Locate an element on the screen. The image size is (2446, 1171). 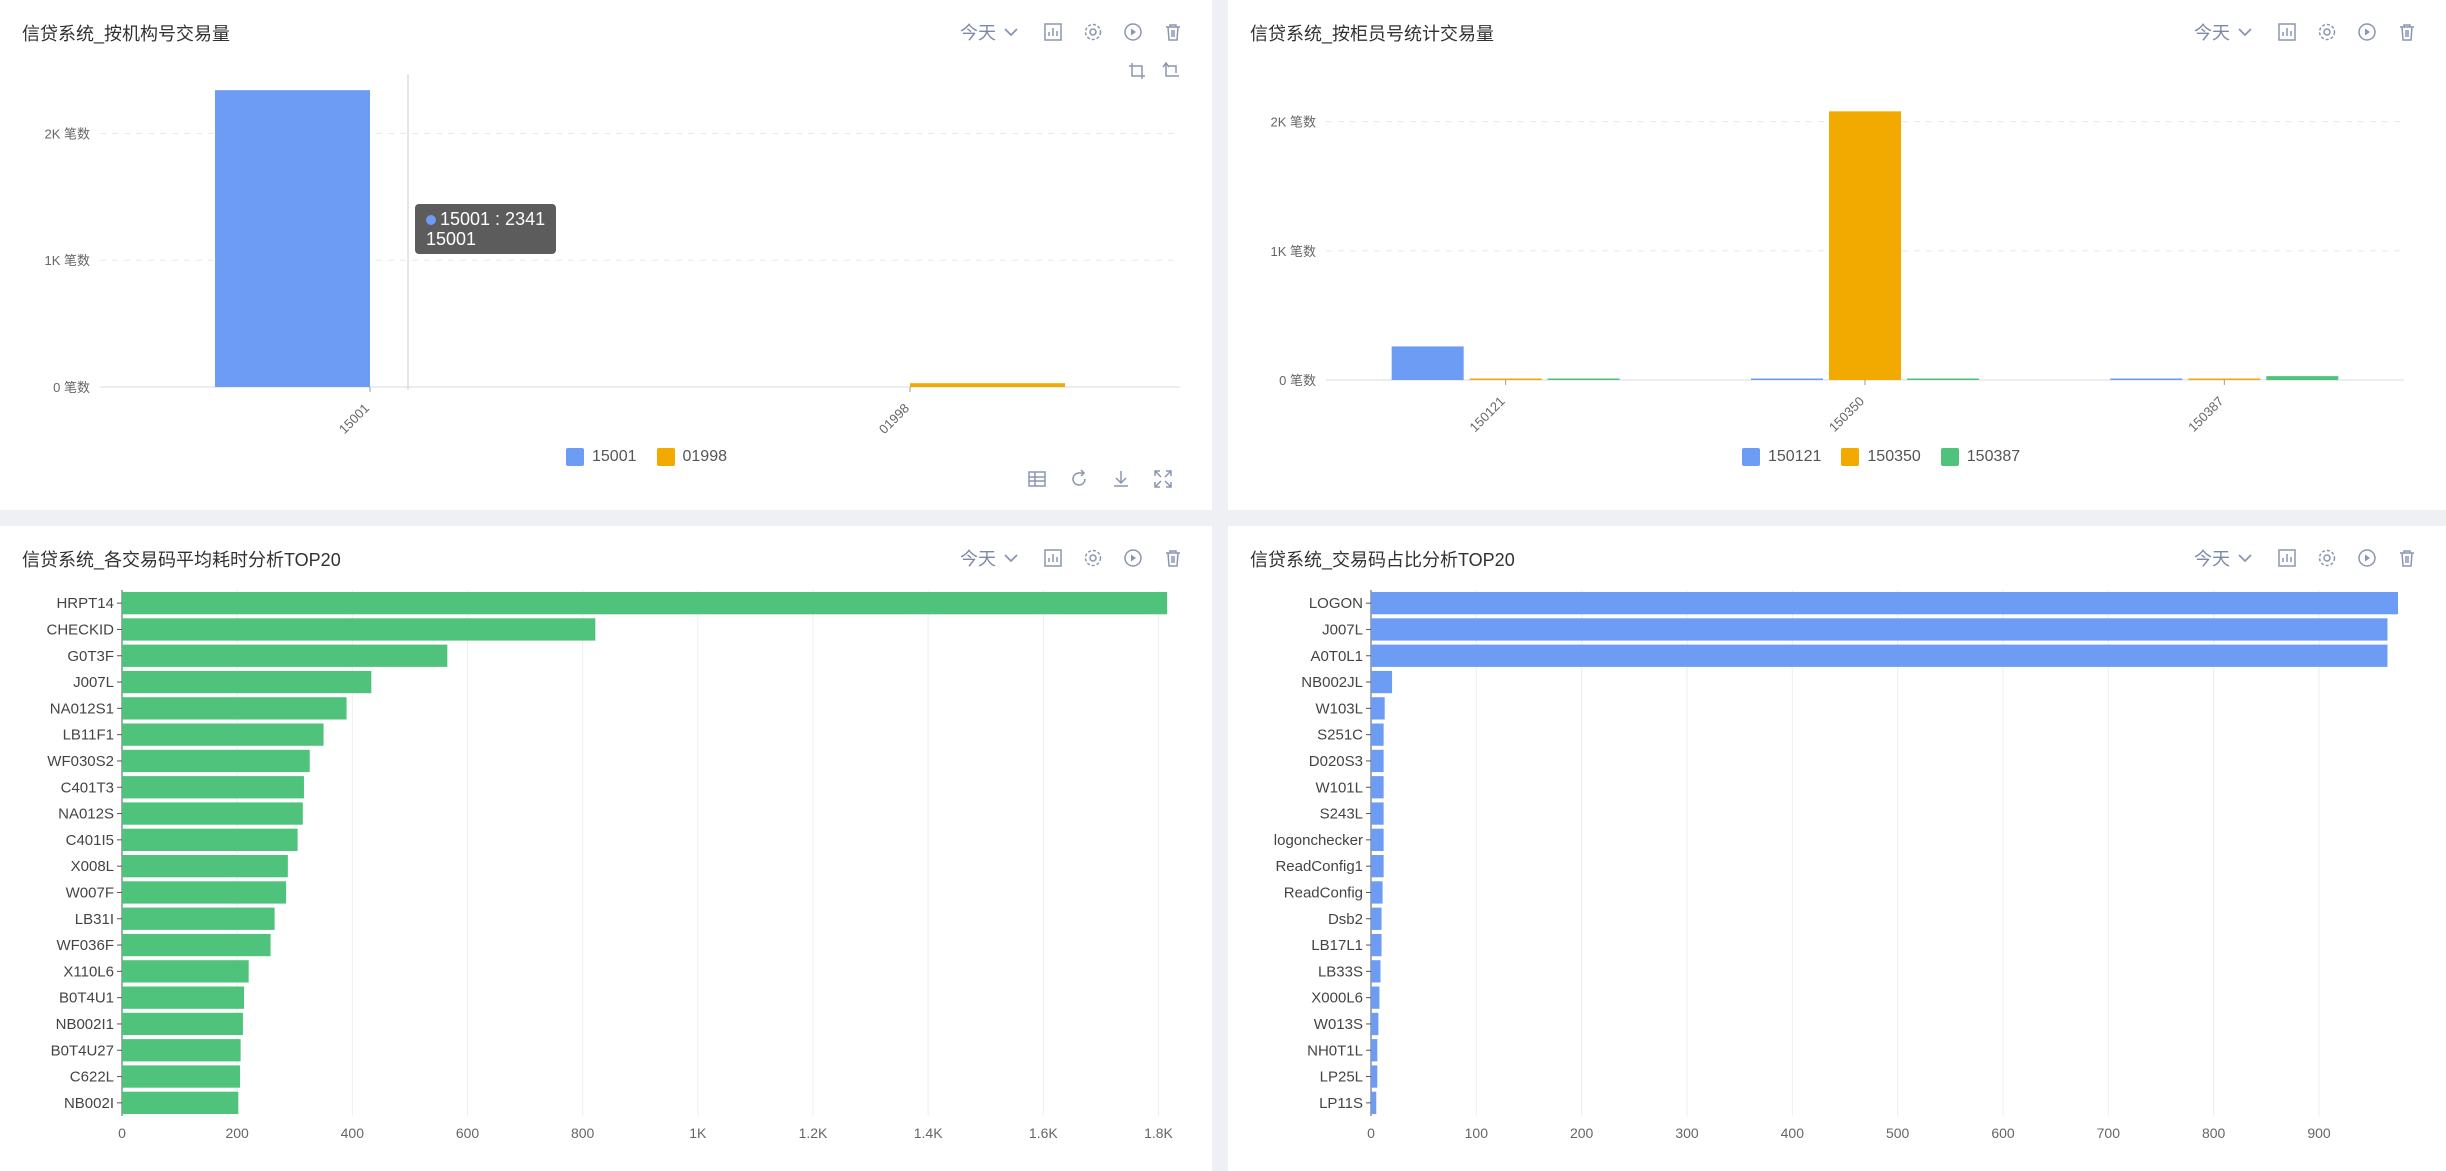
x-tick-label: 100 is located at coordinates (1477, 1133).